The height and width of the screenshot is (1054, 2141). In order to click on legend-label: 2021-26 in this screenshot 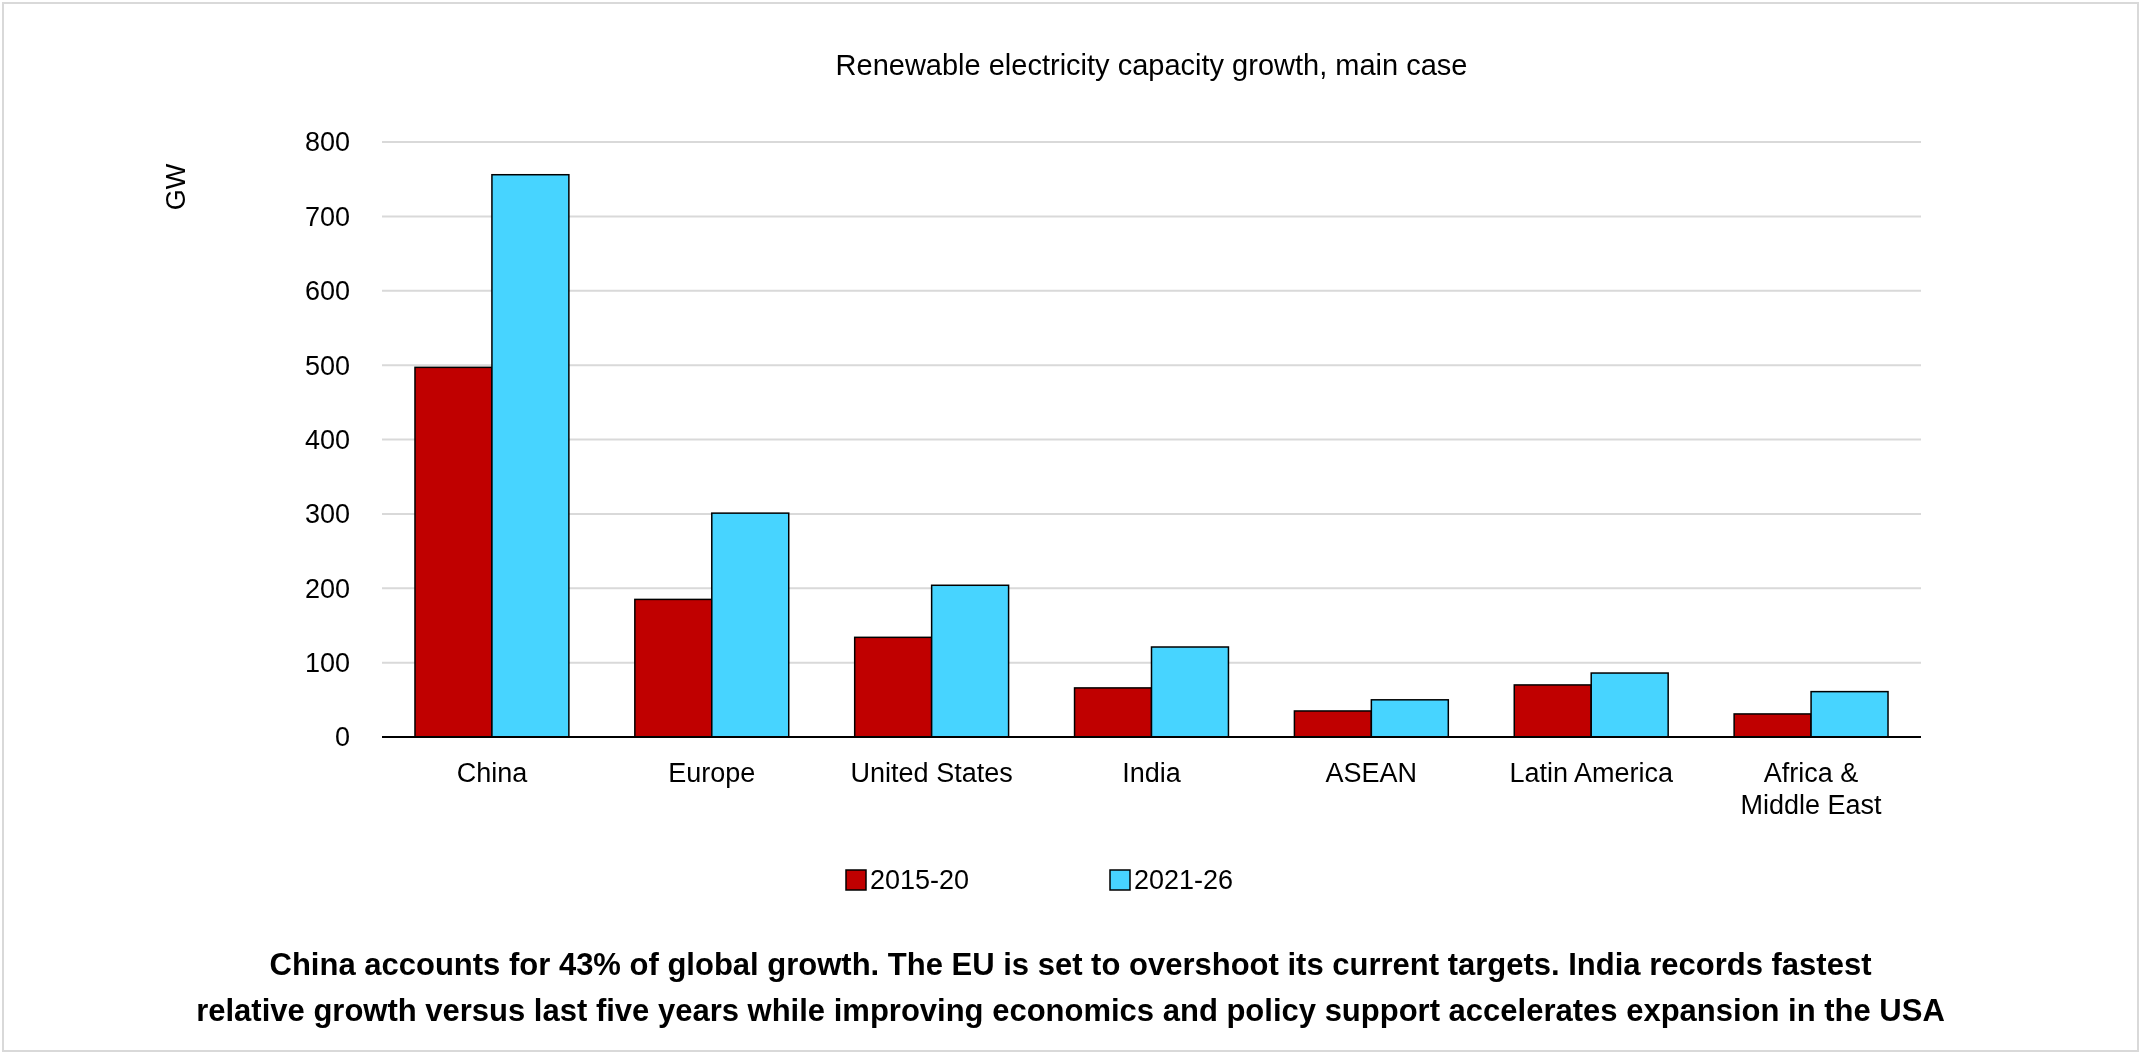, I will do `click(1184, 880)`.